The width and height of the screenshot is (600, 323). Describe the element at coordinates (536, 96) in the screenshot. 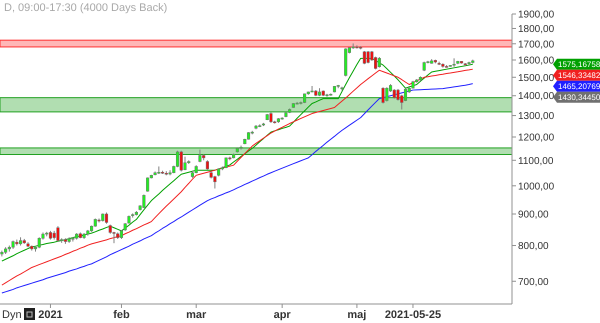

I see `y-tick-label: 1400,00` at that location.